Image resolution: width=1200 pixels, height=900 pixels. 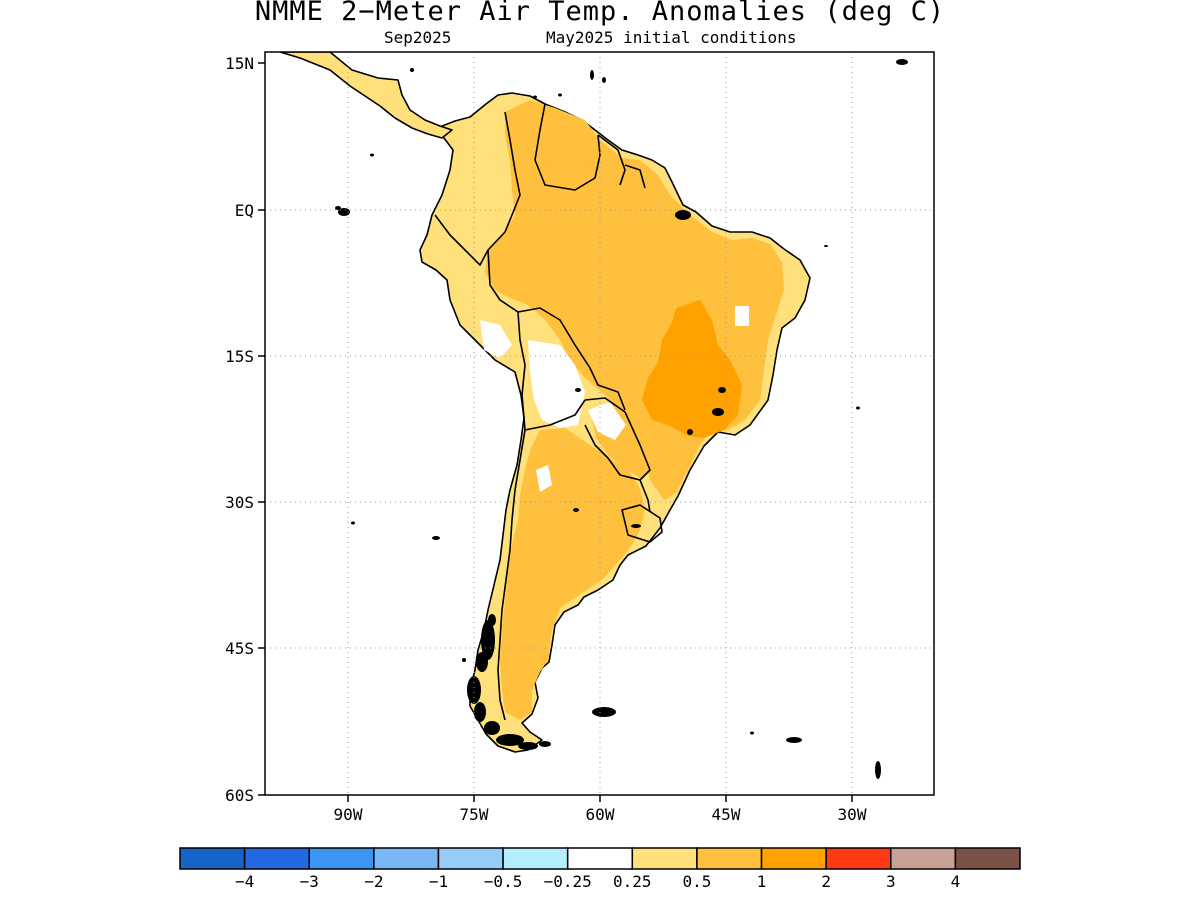 What do you see at coordinates (373, 881) in the screenshot?
I see `colorbar-label: −2` at bounding box center [373, 881].